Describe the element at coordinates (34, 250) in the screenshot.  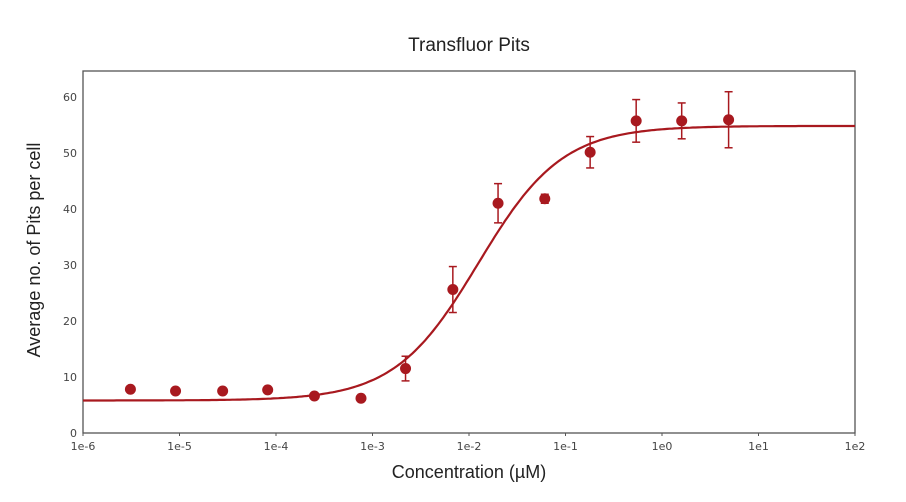
I see `y-axis-label: Average no. of Pits per cell` at that location.